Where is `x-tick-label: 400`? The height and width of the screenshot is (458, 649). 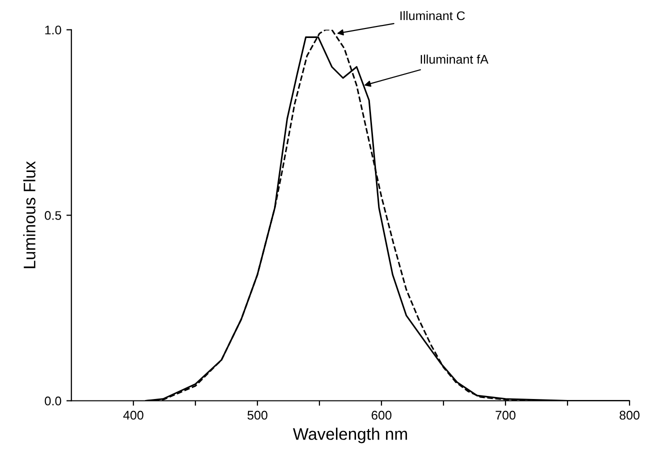 x-tick-label: 400 is located at coordinates (133, 415).